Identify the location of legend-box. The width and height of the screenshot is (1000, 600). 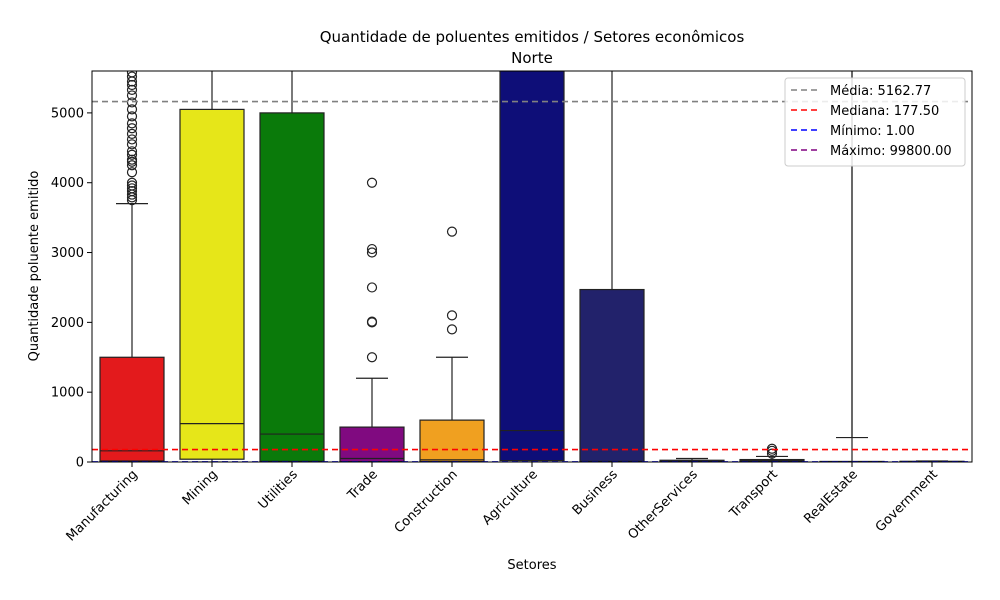
(875, 122).